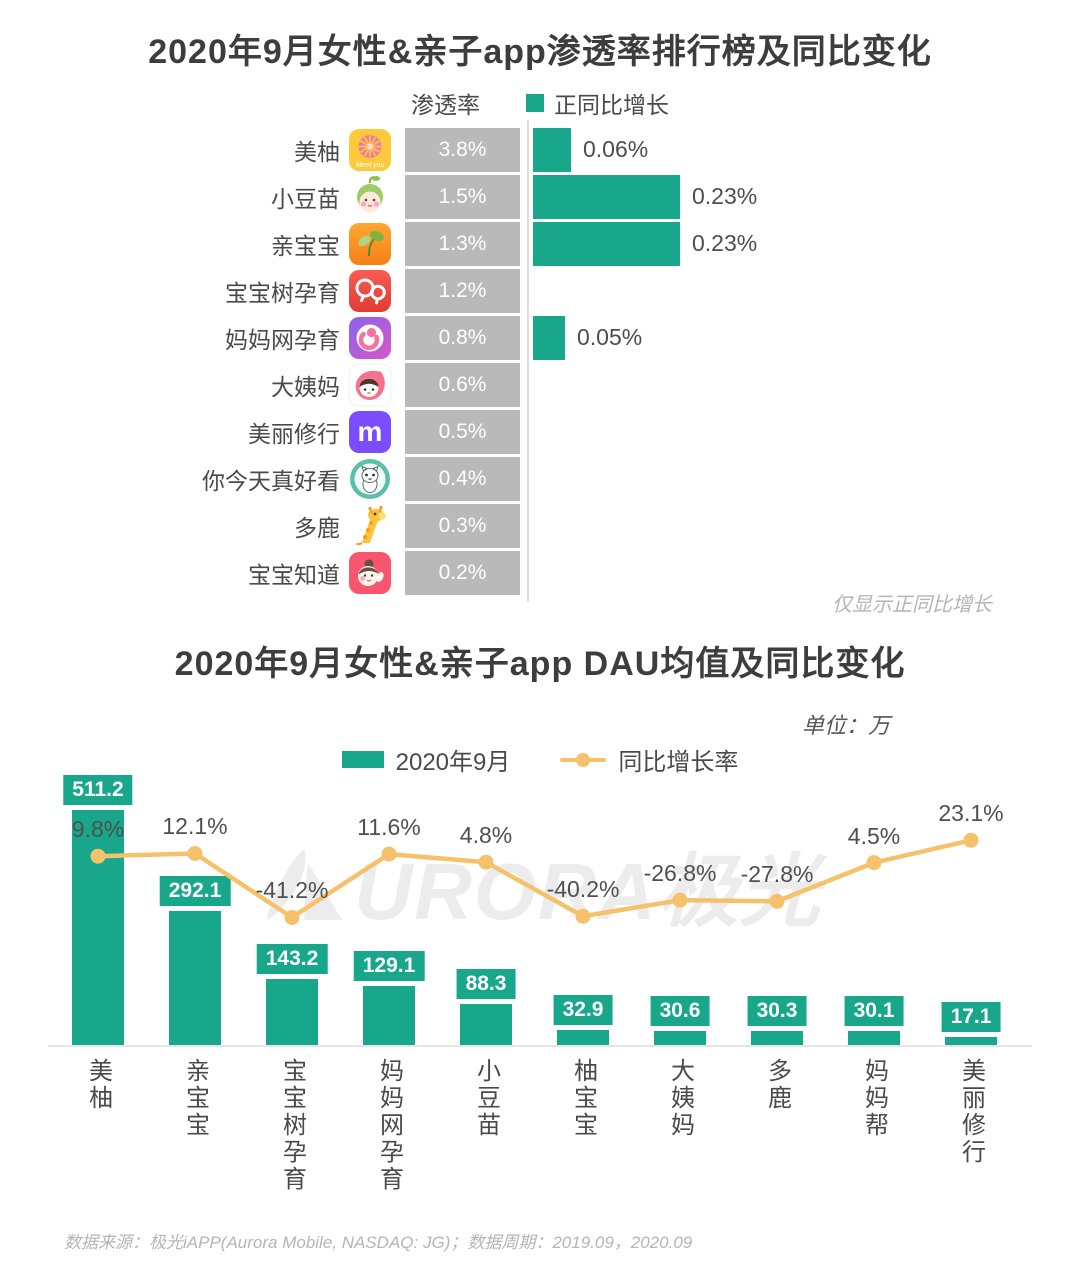 The image size is (1080, 1273). Describe the element at coordinates (680, 1098) in the screenshot. I see `x-axis-app-label: 大姨妈` at that location.